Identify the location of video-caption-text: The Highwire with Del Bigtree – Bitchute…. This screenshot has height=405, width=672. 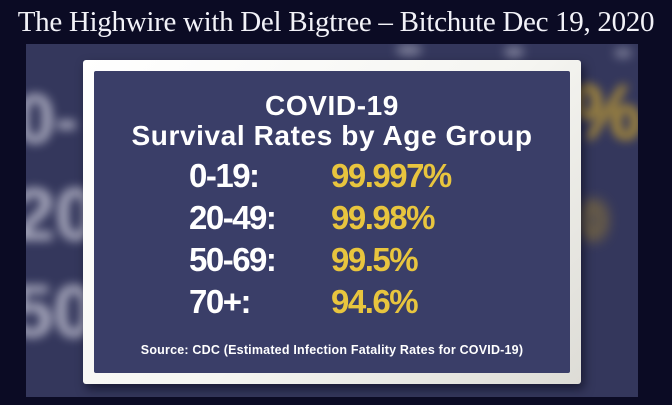
(336, 21).